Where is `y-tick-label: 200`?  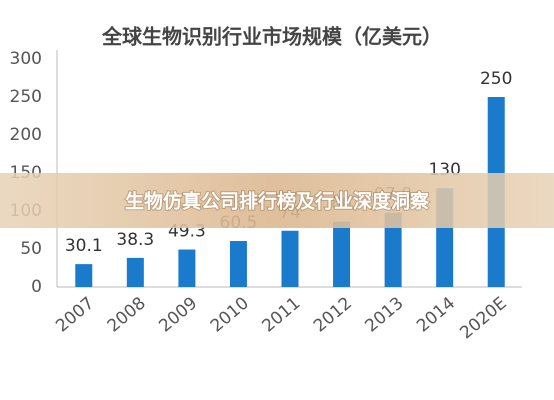 y-tick-label: 200 is located at coordinates (26, 135).